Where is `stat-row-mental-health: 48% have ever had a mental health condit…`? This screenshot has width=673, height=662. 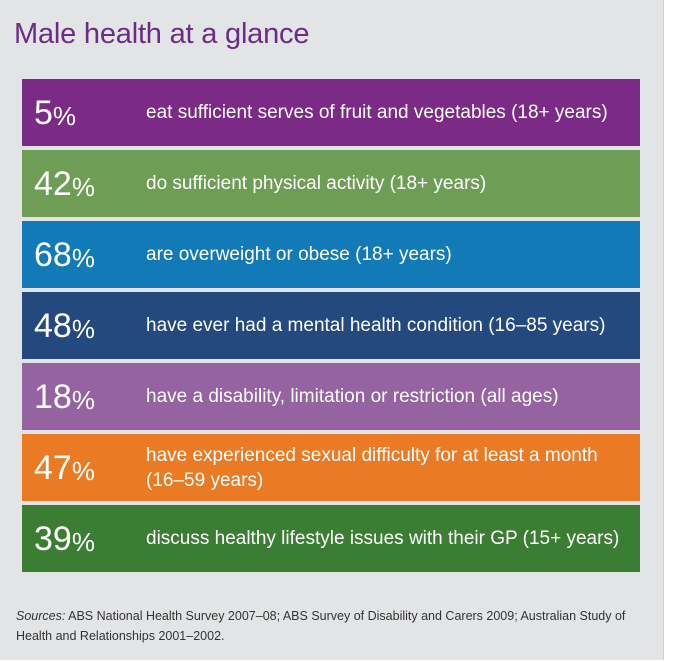
stat-row-mental-health: 48% have ever had a mental health condit… is located at coordinates (331, 325).